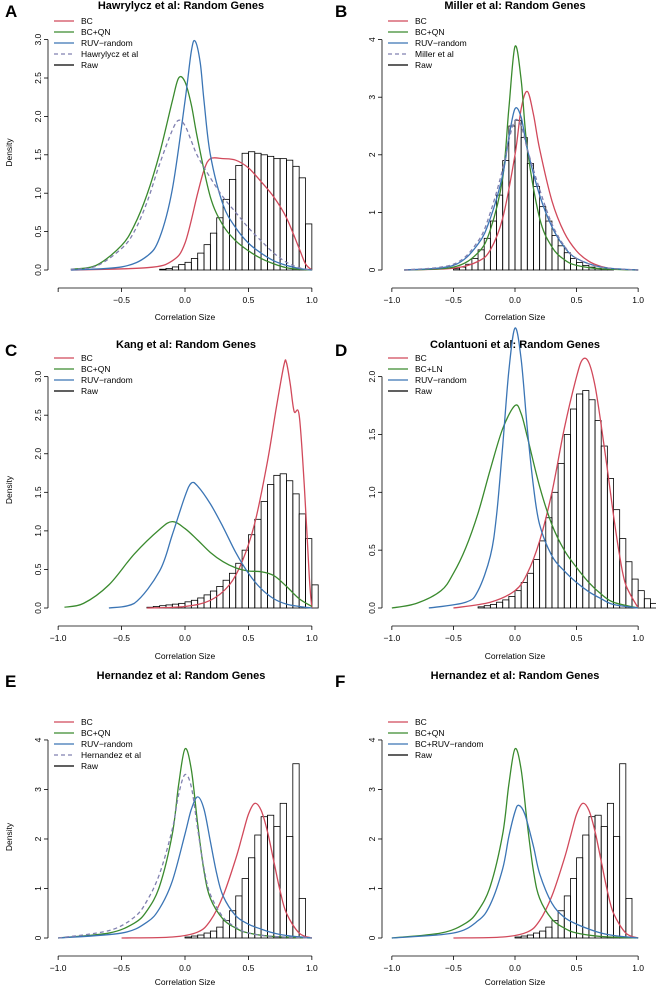 Image resolution: width=656 pixels, height=991 pixels. I want to click on legend-label: Hernandez et al, so click(111, 755).